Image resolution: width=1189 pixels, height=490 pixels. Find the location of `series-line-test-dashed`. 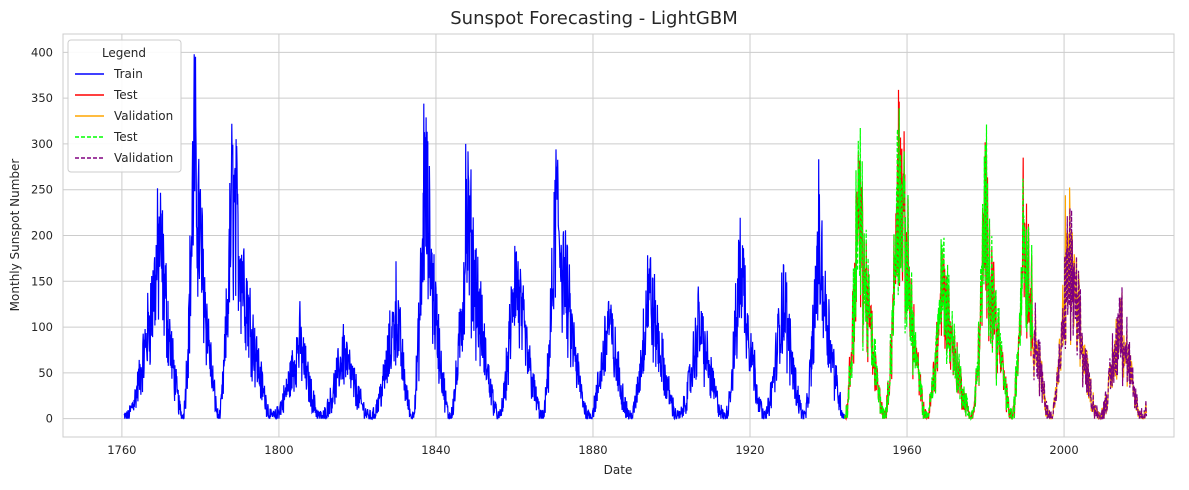

series-line-test-dashed is located at coordinates (939, 264).